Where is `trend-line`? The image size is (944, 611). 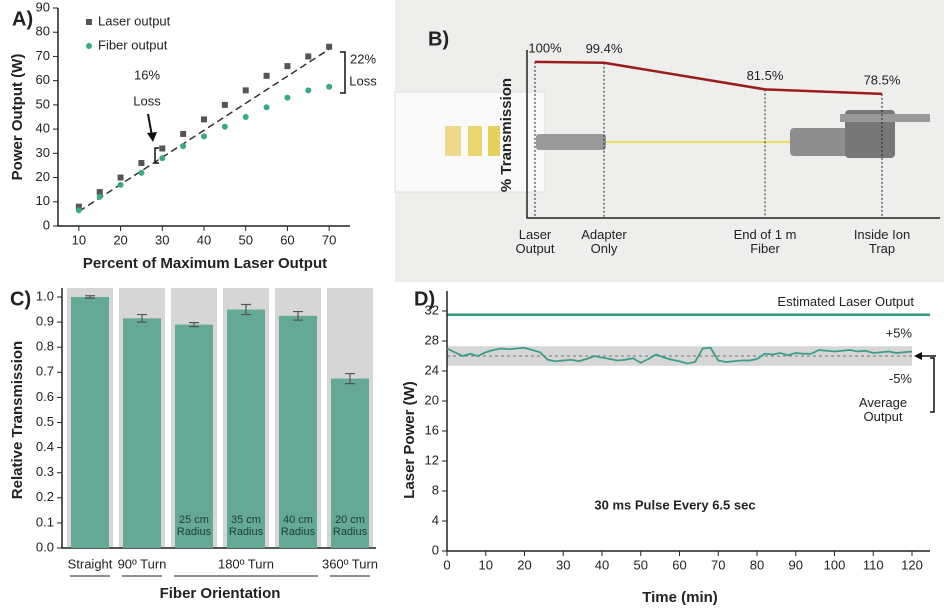 trend-line is located at coordinates (204, 130).